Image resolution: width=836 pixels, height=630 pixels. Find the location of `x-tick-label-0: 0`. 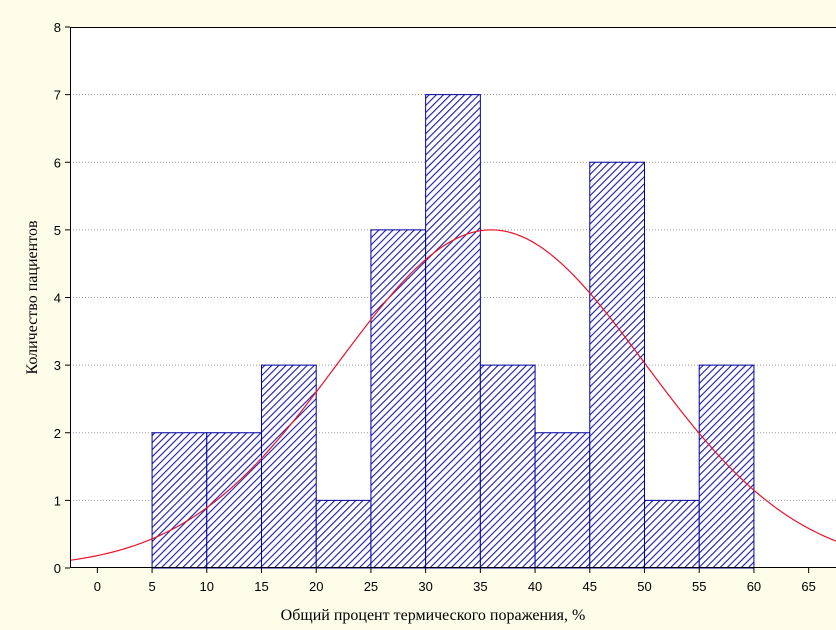

x-tick-label-0: 0 is located at coordinates (97, 586).